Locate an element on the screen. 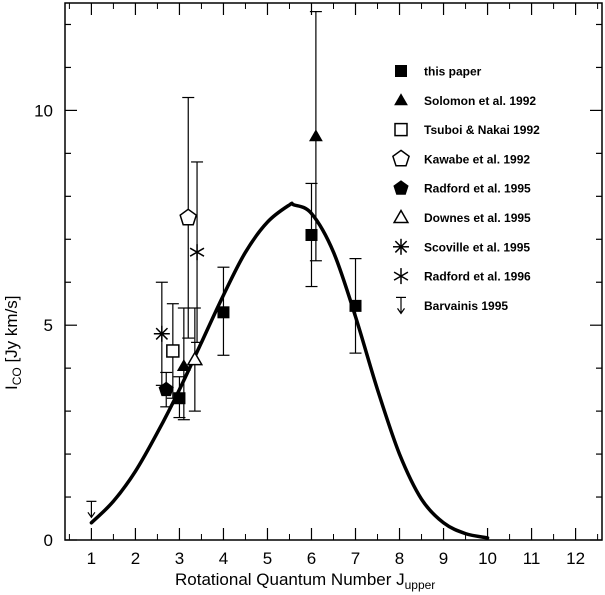 The width and height of the screenshot is (605, 595). x-tick-label: 1 is located at coordinates (91, 558).